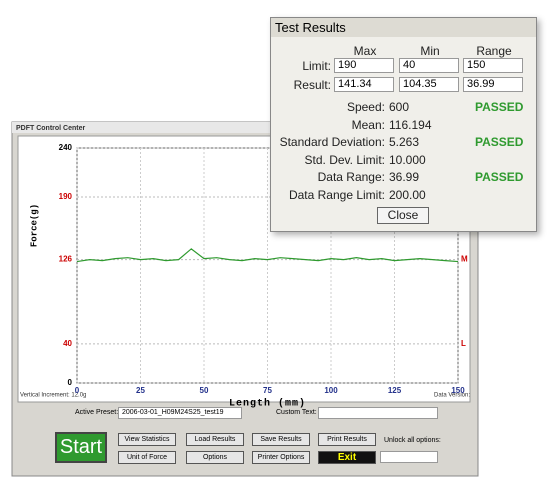 The image size is (552, 494). I want to click on vertical-increment: Vertical Increment: 12.0g, so click(53, 396).